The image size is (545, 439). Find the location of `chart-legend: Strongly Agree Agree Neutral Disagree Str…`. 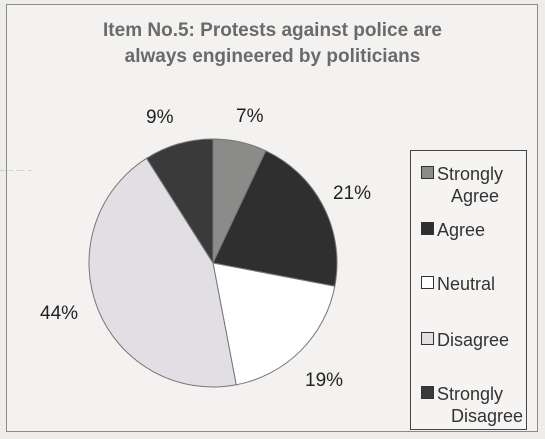

chart-legend: Strongly Agree Agree Neutral Disagree Str… is located at coordinates (468, 290).